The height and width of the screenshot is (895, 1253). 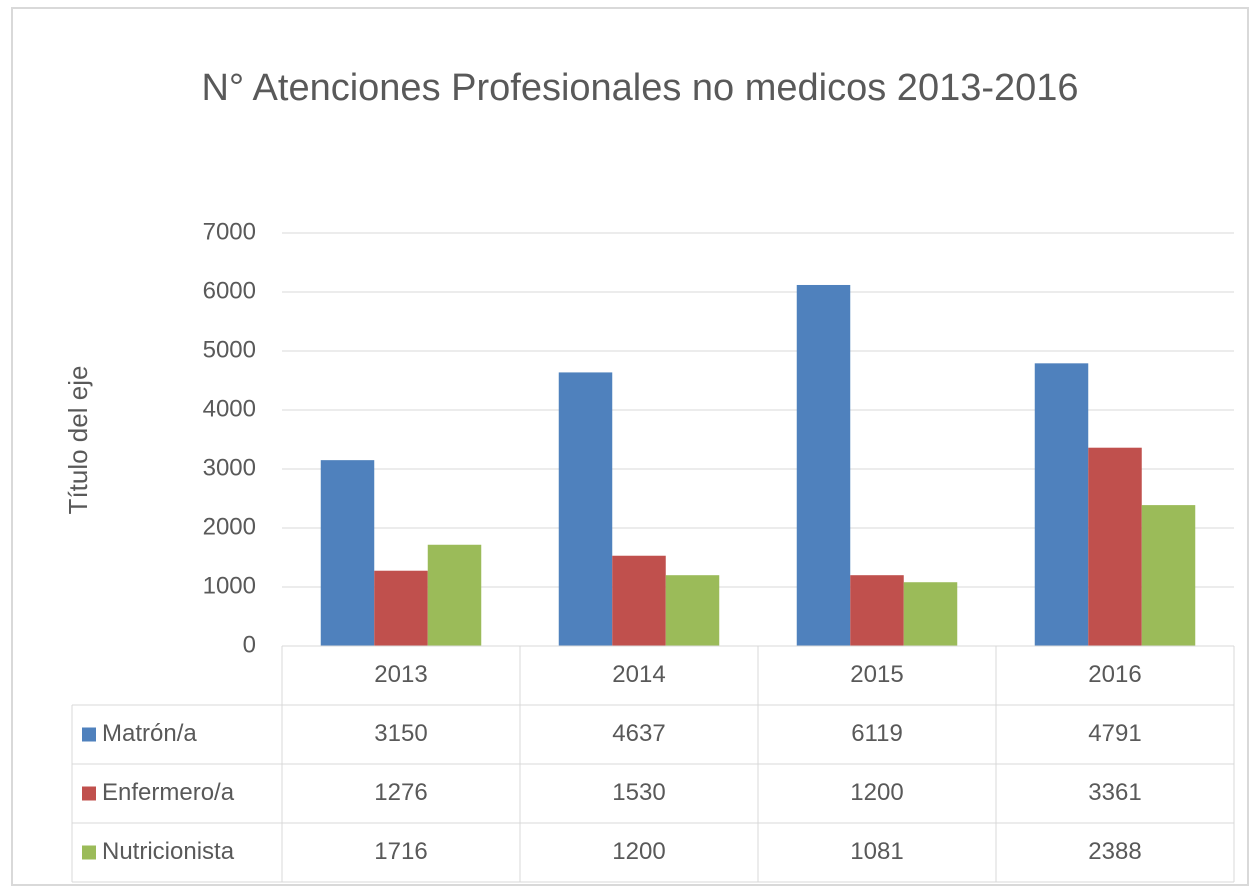 I want to click on table-value: 1276, so click(x=400, y=792).